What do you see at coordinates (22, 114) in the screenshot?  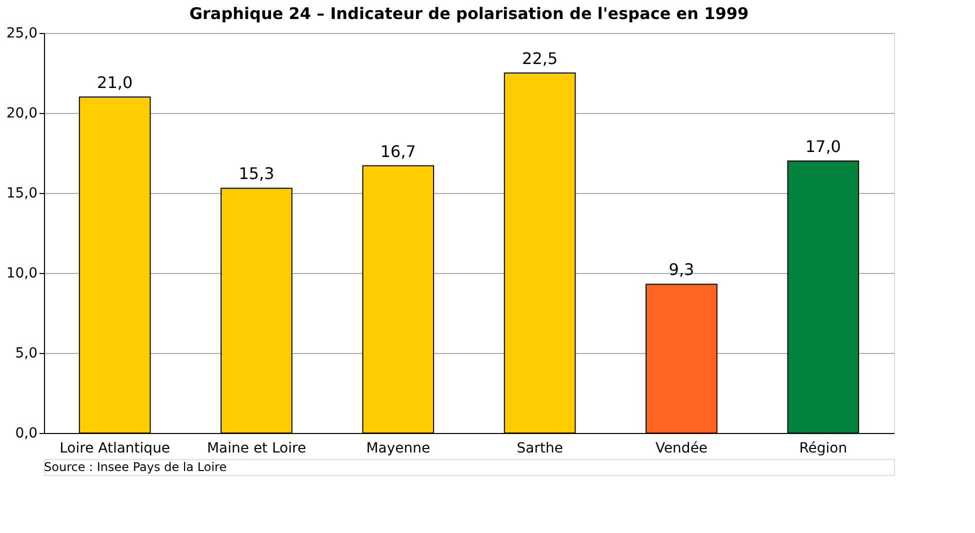 I see `y-tick-label: 20,0` at bounding box center [22, 114].